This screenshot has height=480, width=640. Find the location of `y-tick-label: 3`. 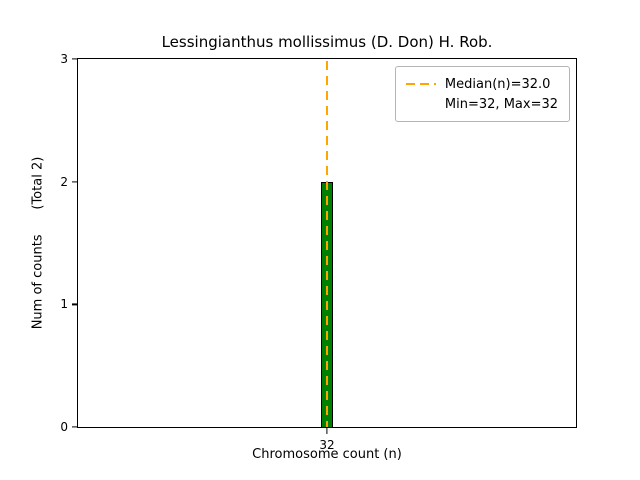

y-tick-label: 3 is located at coordinates (64, 59).